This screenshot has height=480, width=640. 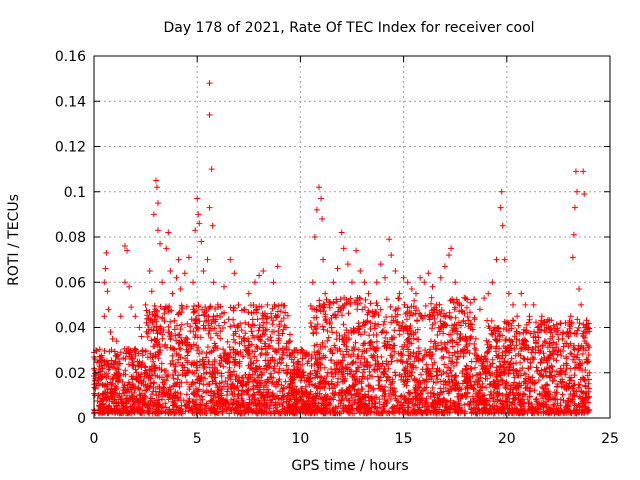 I want to click on y-tick-label: 0, so click(x=81, y=419).